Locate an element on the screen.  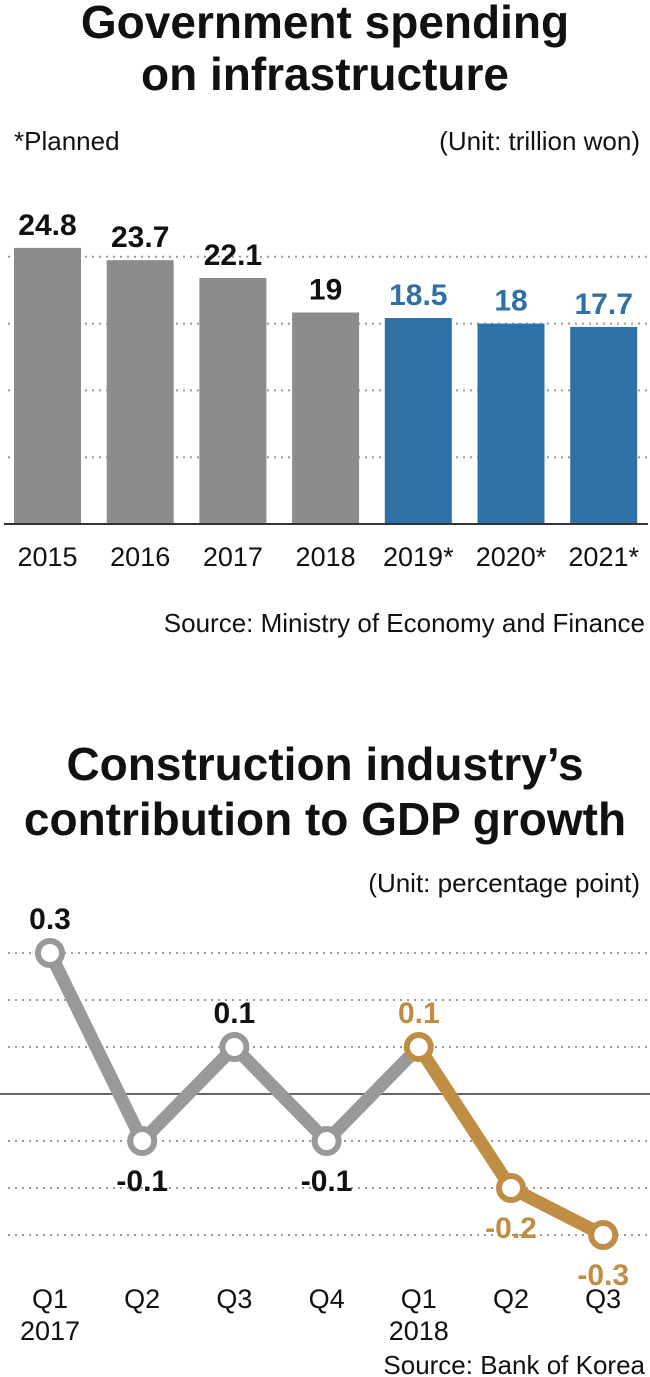
point-value-label: -0.2 is located at coordinates (511, 1228).